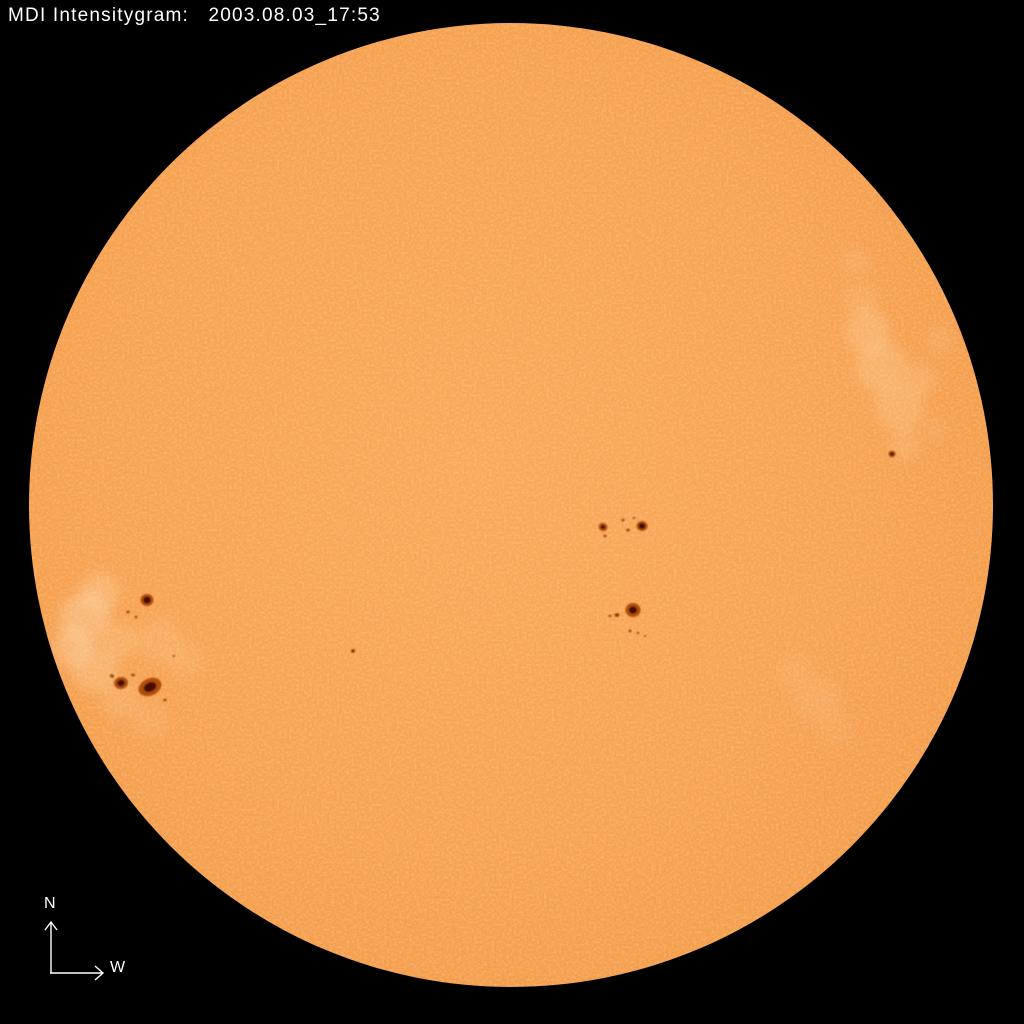 This screenshot has height=1024, width=1024. What do you see at coordinates (50, 903) in the screenshot?
I see `north-label: N` at bounding box center [50, 903].